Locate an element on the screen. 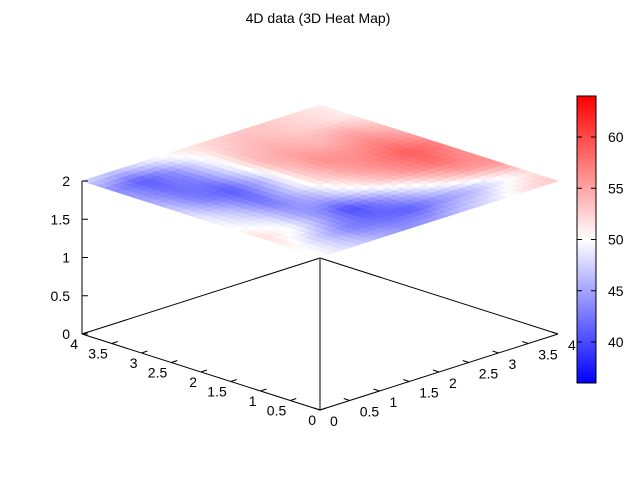  x-tick-label: 3 is located at coordinates (134, 363).